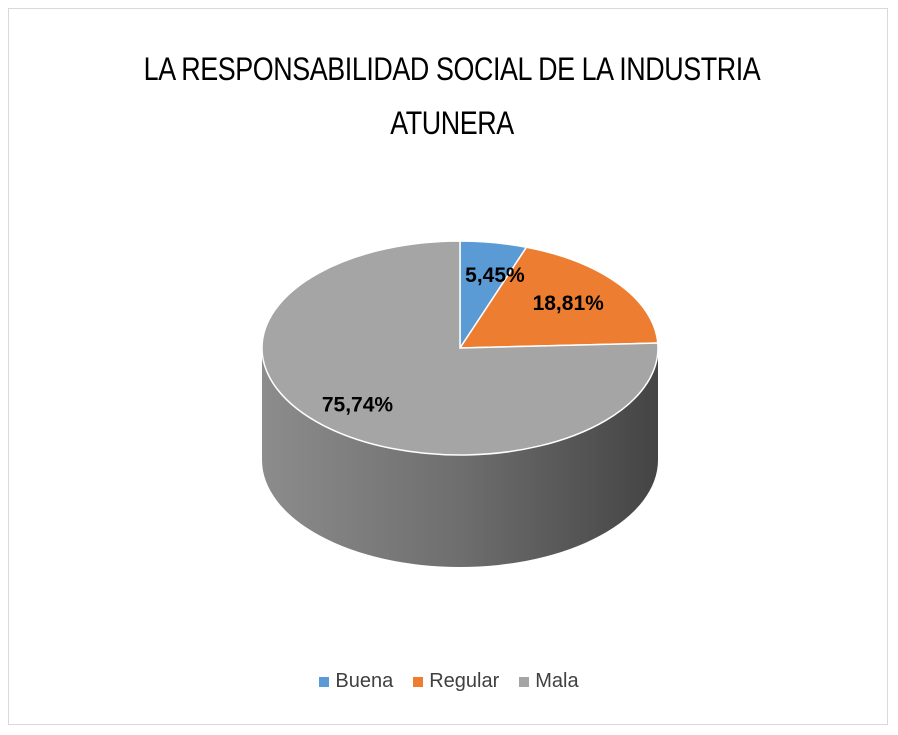 The height and width of the screenshot is (735, 898). I want to click on legend-item: Regular, so click(456, 681).